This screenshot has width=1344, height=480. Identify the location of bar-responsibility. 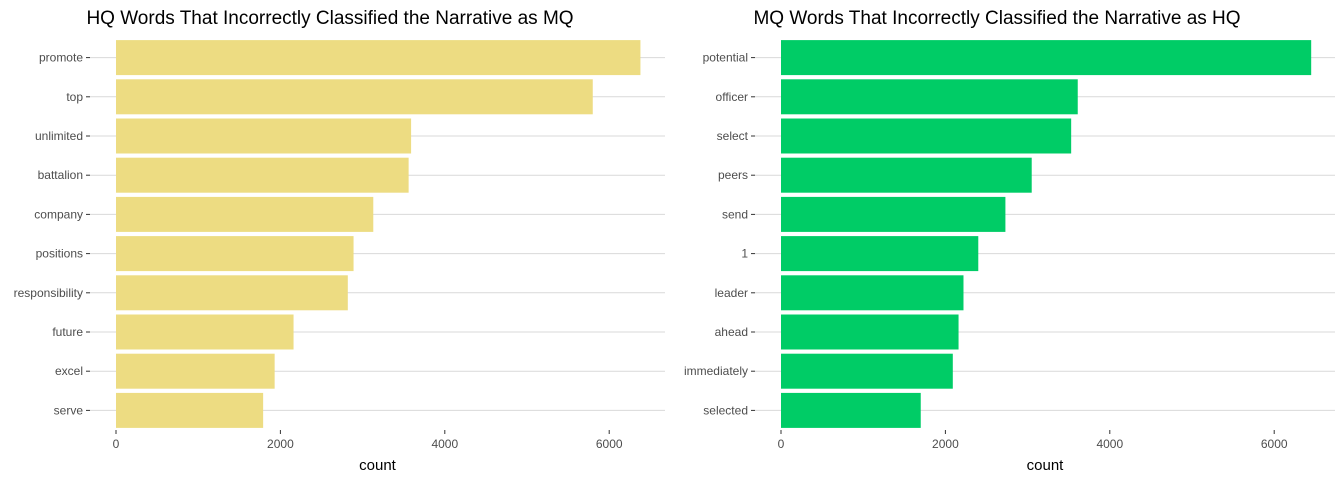
(232, 293).